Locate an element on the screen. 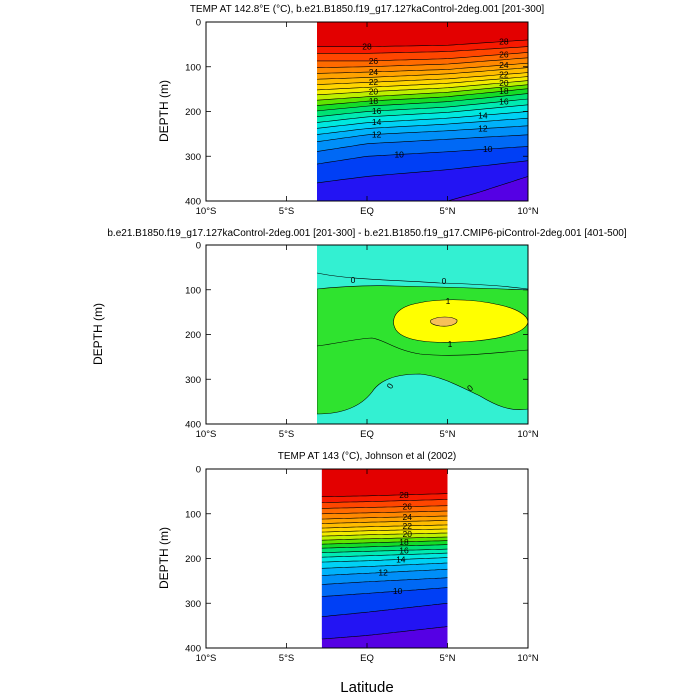 This screenshot has height=700, width=700. region-one-to-two is located at coordinates (460, 321).